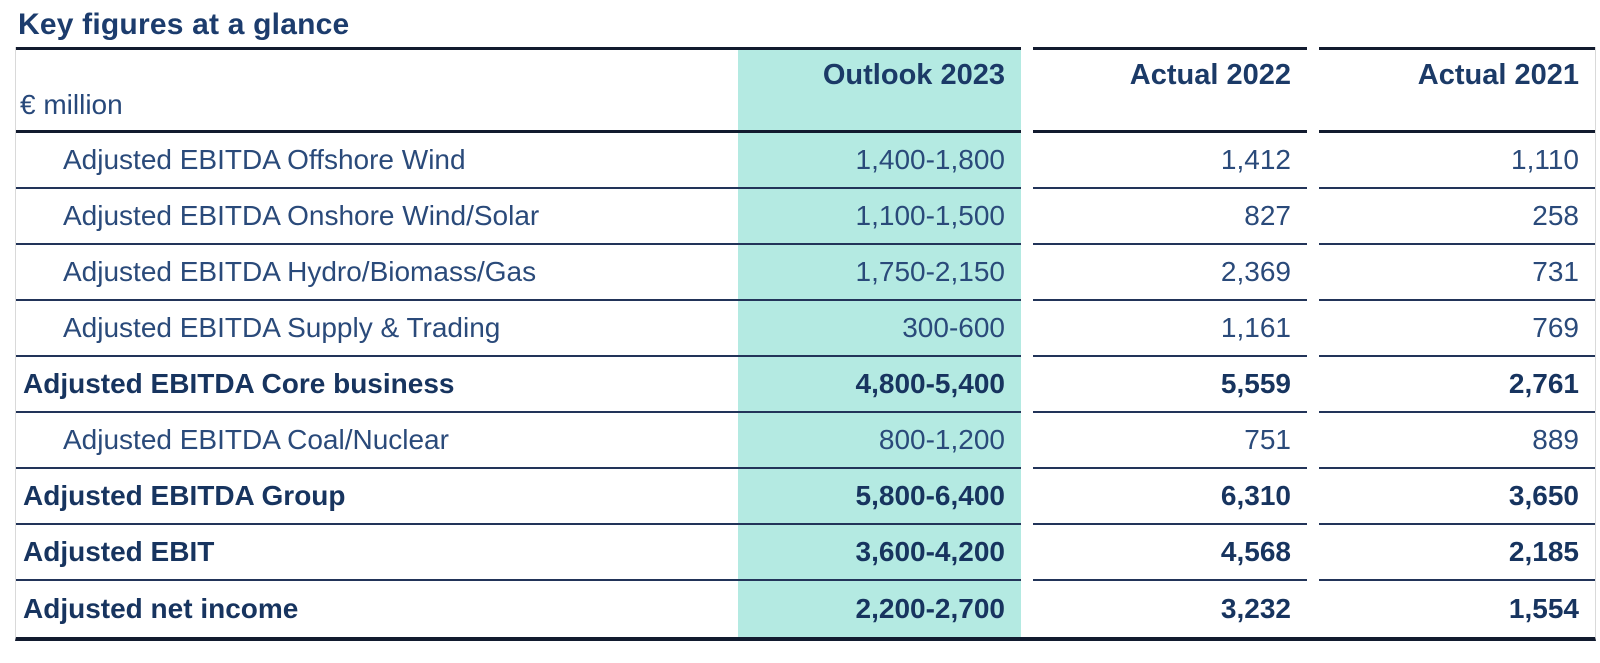 Image resolution: width=1600 pixels, height=663 pixels. I want to click on page-title: Key figures at a glance, so click(184, 24).